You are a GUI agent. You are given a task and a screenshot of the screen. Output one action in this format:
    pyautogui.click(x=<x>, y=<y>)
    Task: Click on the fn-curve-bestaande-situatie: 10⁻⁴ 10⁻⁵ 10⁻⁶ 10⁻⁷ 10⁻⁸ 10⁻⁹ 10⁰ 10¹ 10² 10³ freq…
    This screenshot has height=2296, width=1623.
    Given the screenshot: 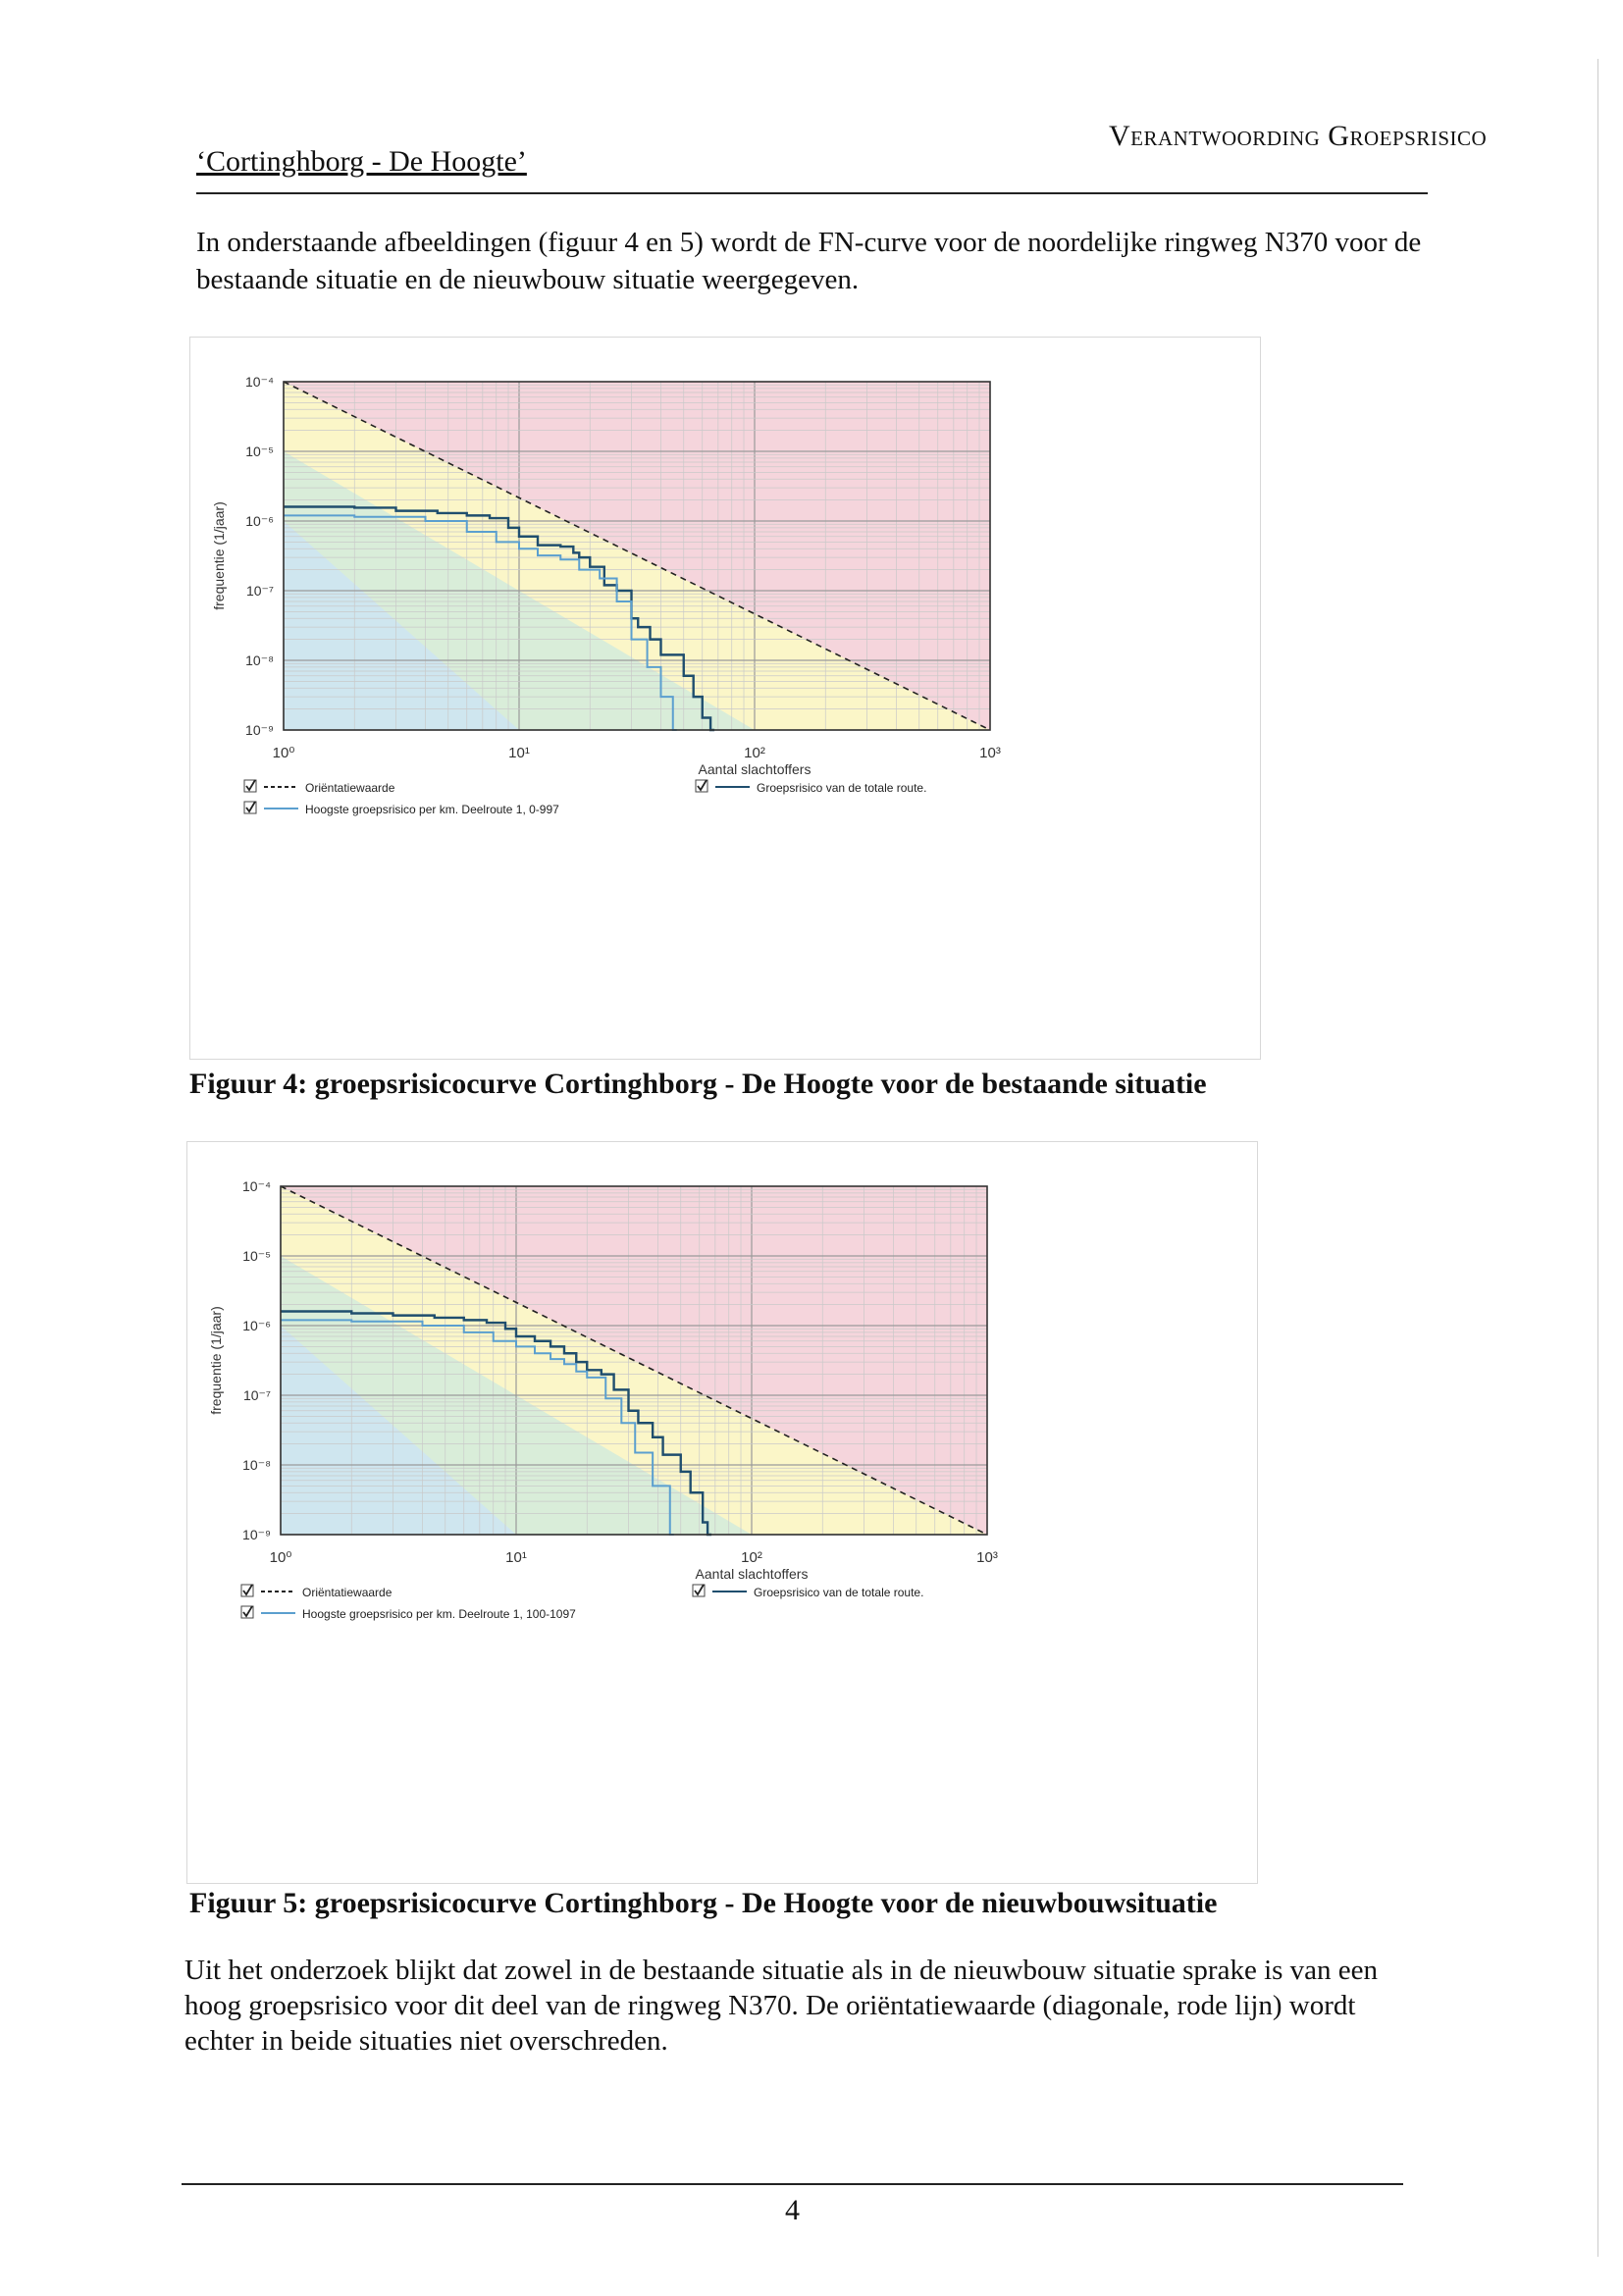 What is the action you would take?
    pyautogui.click(x=606, y=595)
    